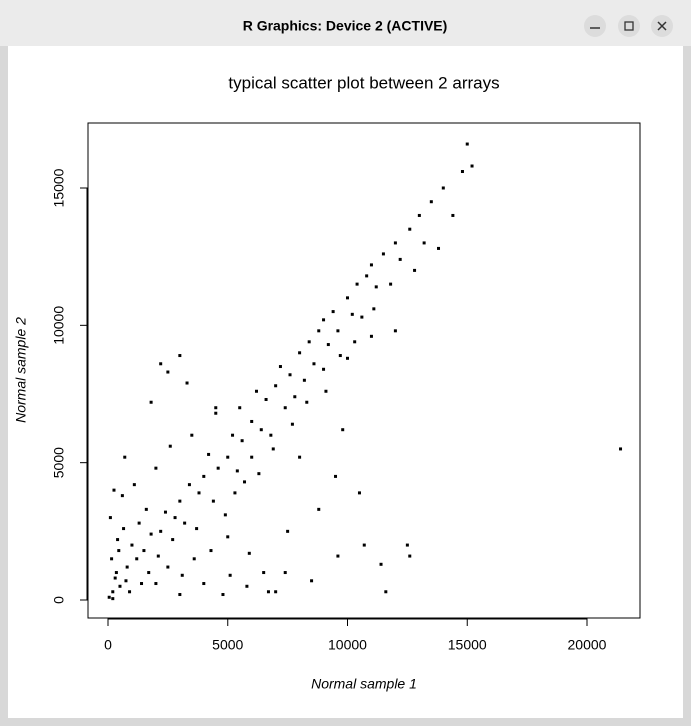 This screenshot has width=691, height=726. What do you see at coordinates (364, 684) in the screenshot?
I see `x-axis-label: Normal sample 1` at bounding box center [364, 684].